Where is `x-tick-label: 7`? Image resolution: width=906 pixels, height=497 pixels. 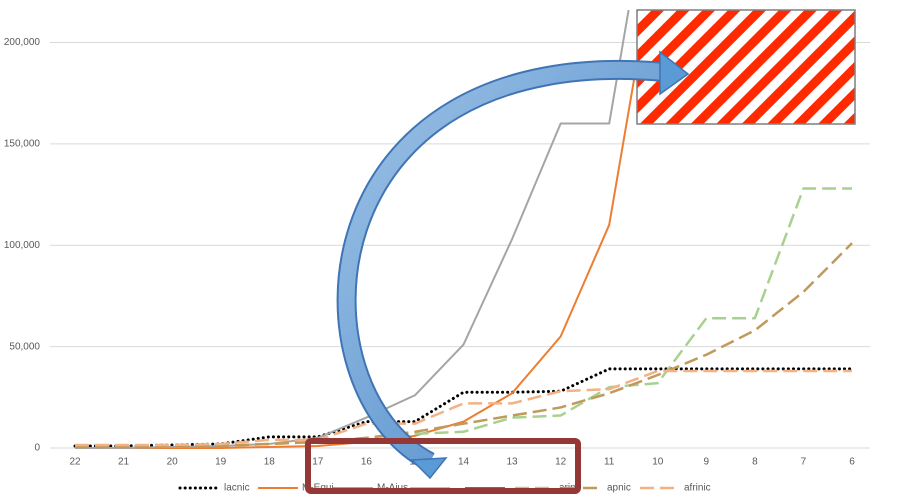
x-tick-label: 7 is located at coordinates (804, 462).